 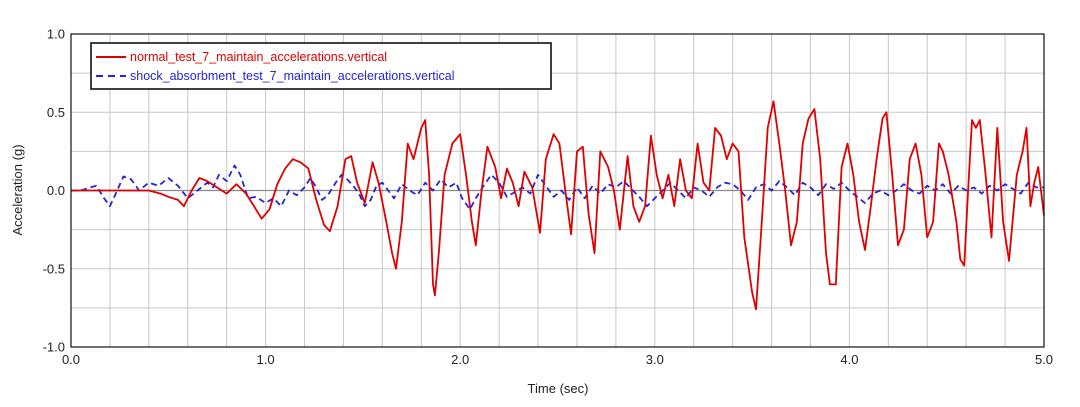 I want to click on y-tick-label: 0.0, so click(x=56, y=190).